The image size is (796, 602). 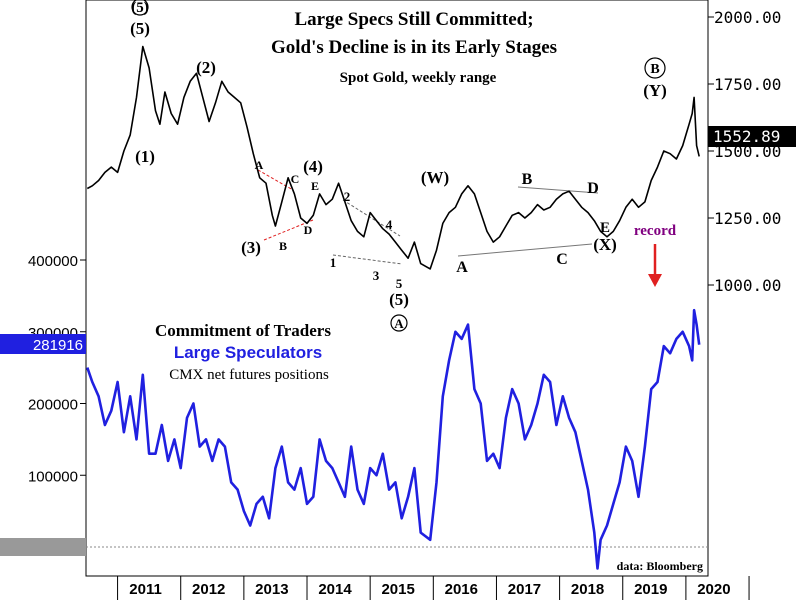 I want to click on x-tick-label: 2020, so click(x=713, y=589).